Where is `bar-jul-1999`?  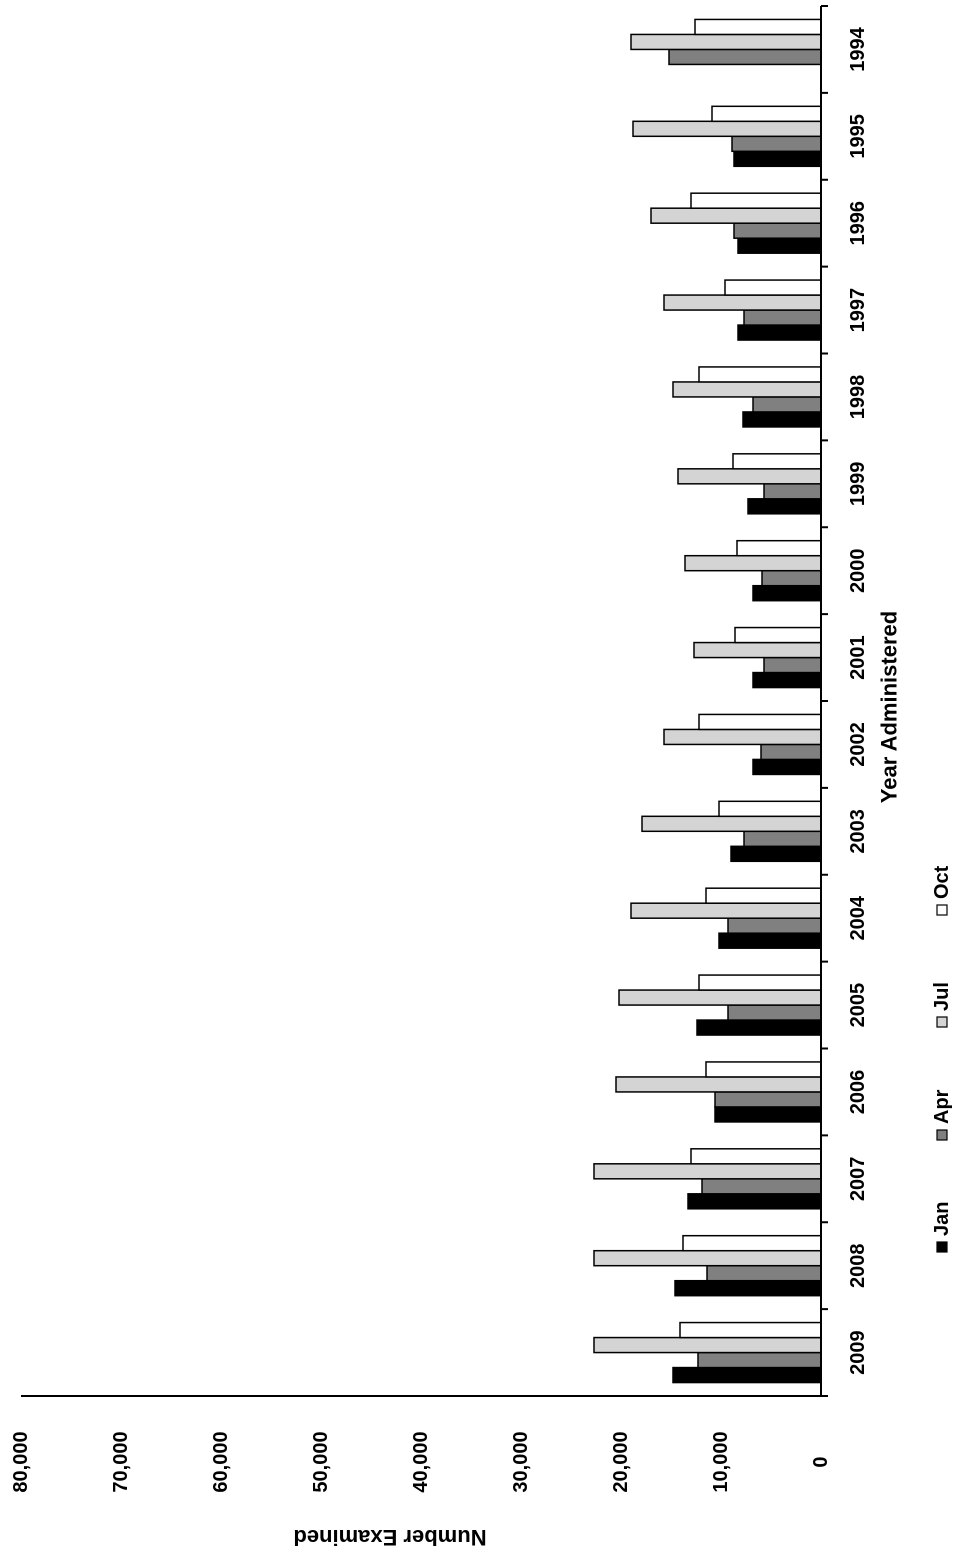
bar-jul-1999 is located at coordinates (749, 476).